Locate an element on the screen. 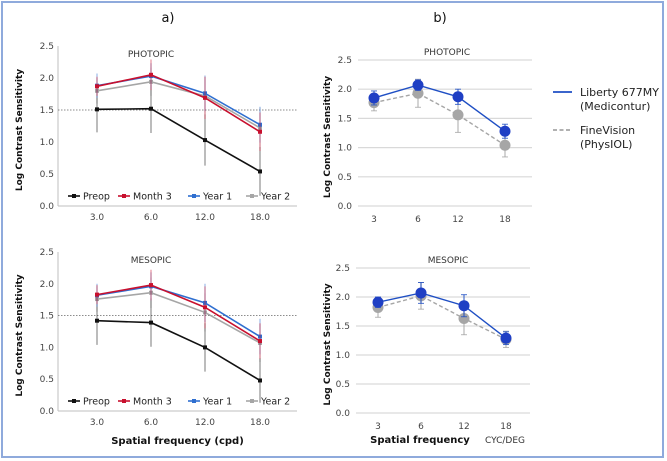 The height and width of the screenshot is (461, 667). legend-label: (Medicontur) is located at coordinates (615, 106).